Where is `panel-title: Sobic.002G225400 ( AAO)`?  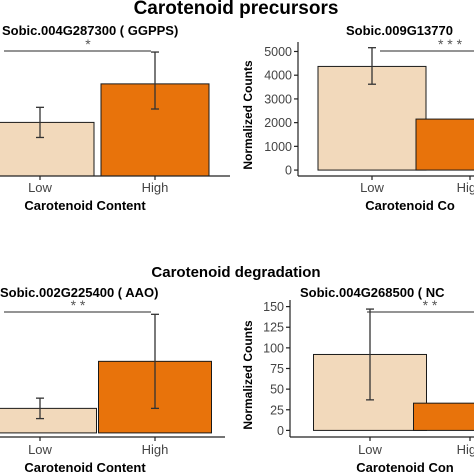
panel-title: Sobic.002G225400 ( AAO) is located at coordinates (79, 292).